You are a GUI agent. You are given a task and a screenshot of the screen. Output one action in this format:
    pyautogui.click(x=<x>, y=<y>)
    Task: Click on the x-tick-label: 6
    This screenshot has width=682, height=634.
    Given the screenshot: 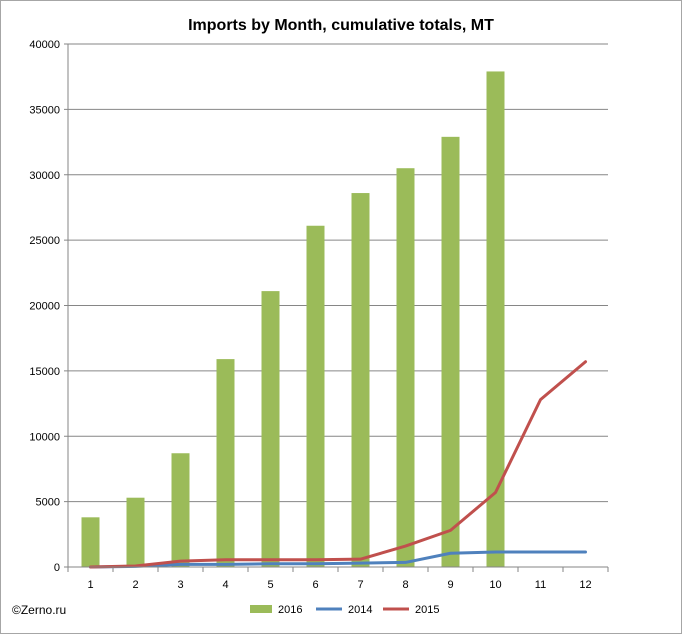 What is the action you would take?
    pyautogui.click(x=315, y=585)
    